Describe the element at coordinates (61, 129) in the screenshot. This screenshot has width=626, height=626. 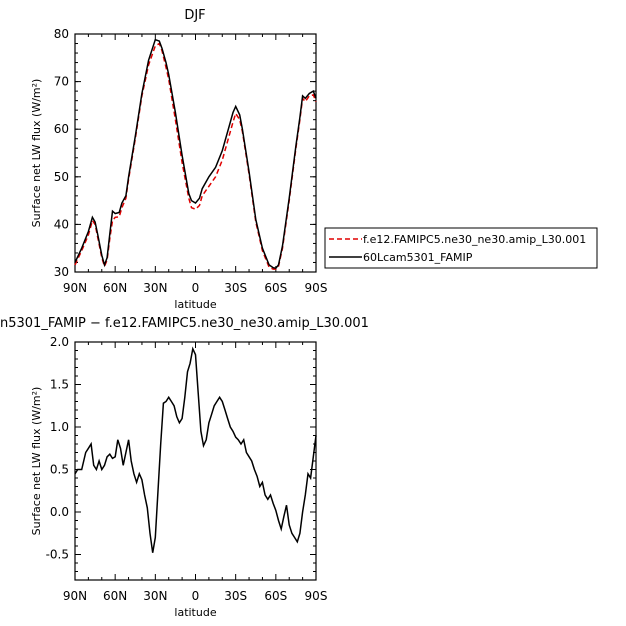
I see `y-tick-label: 60` at that location.